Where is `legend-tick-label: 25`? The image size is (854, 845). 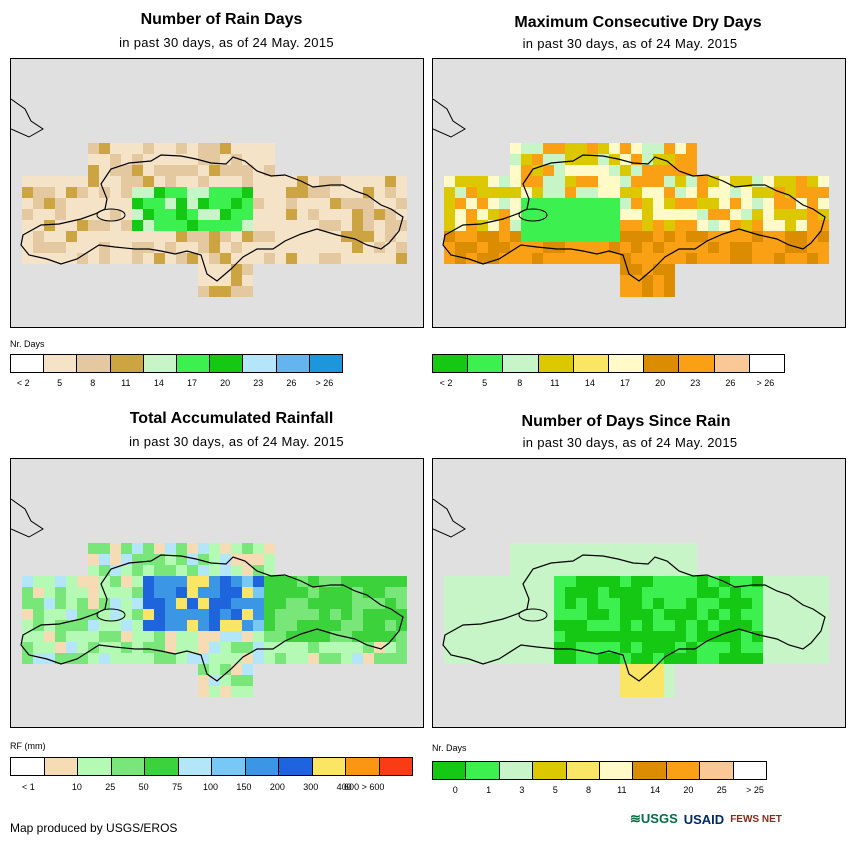 legend-tick-label: 25 is located at coordinates (110, 787).